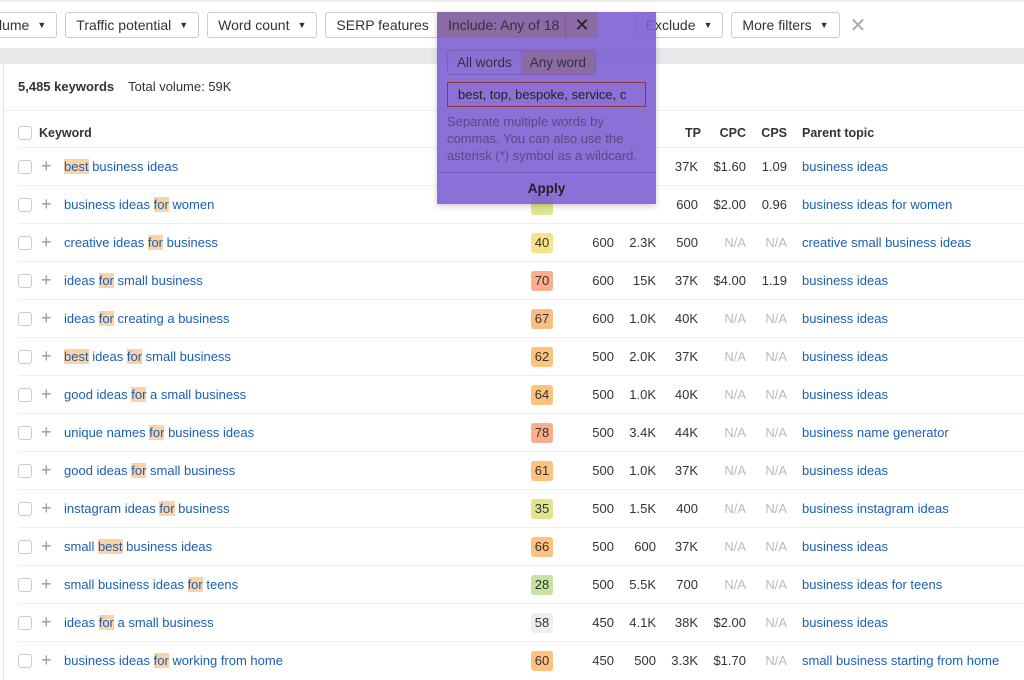 This screenshot has height=680, width=1024. I want to click on keyword-link: best business ideas, so click(121, 166).